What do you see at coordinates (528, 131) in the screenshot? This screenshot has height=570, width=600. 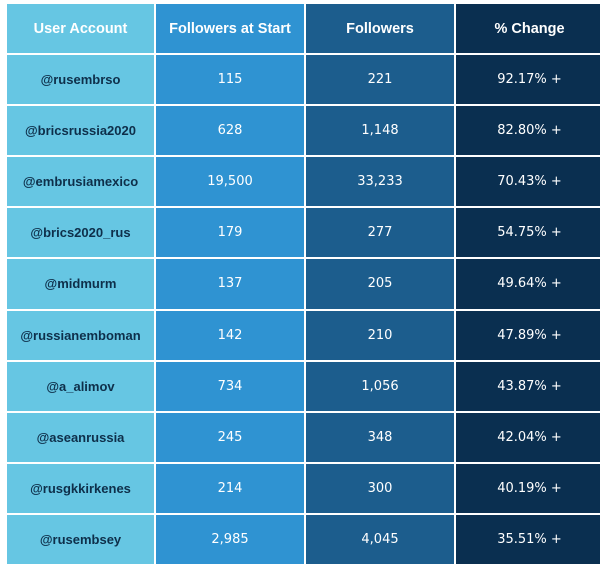 I see `row-2-change: 82.80% +` at bounding box center [528, 131].